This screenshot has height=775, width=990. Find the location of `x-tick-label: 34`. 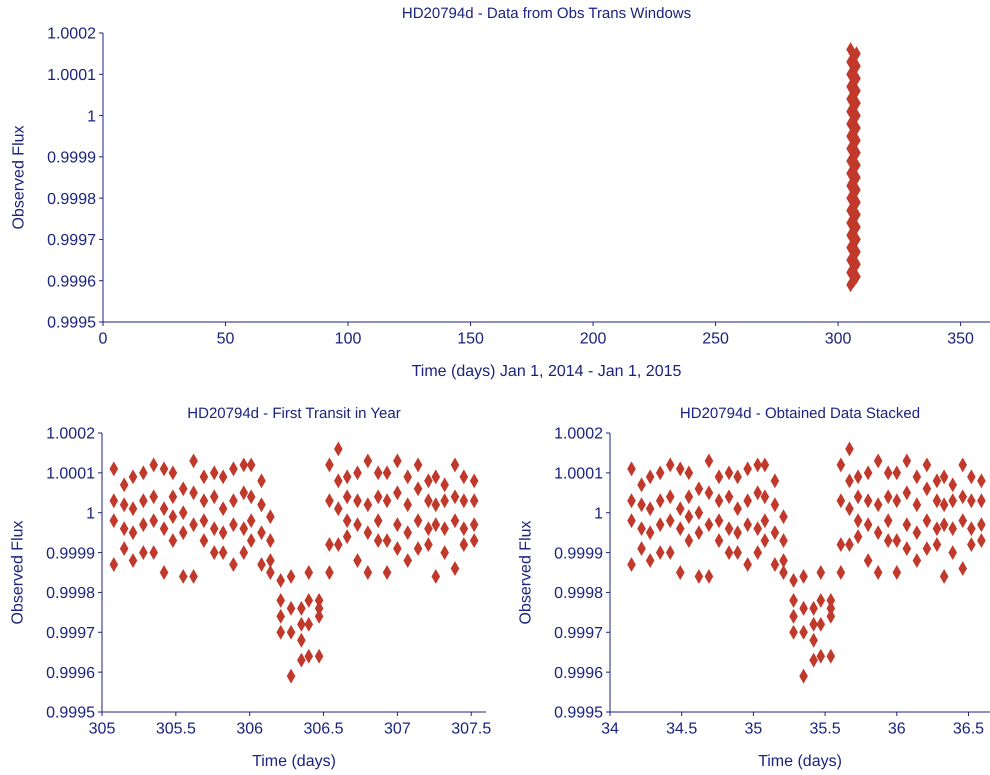

x-tick-label: 34 is located at coordinates (610, 729).